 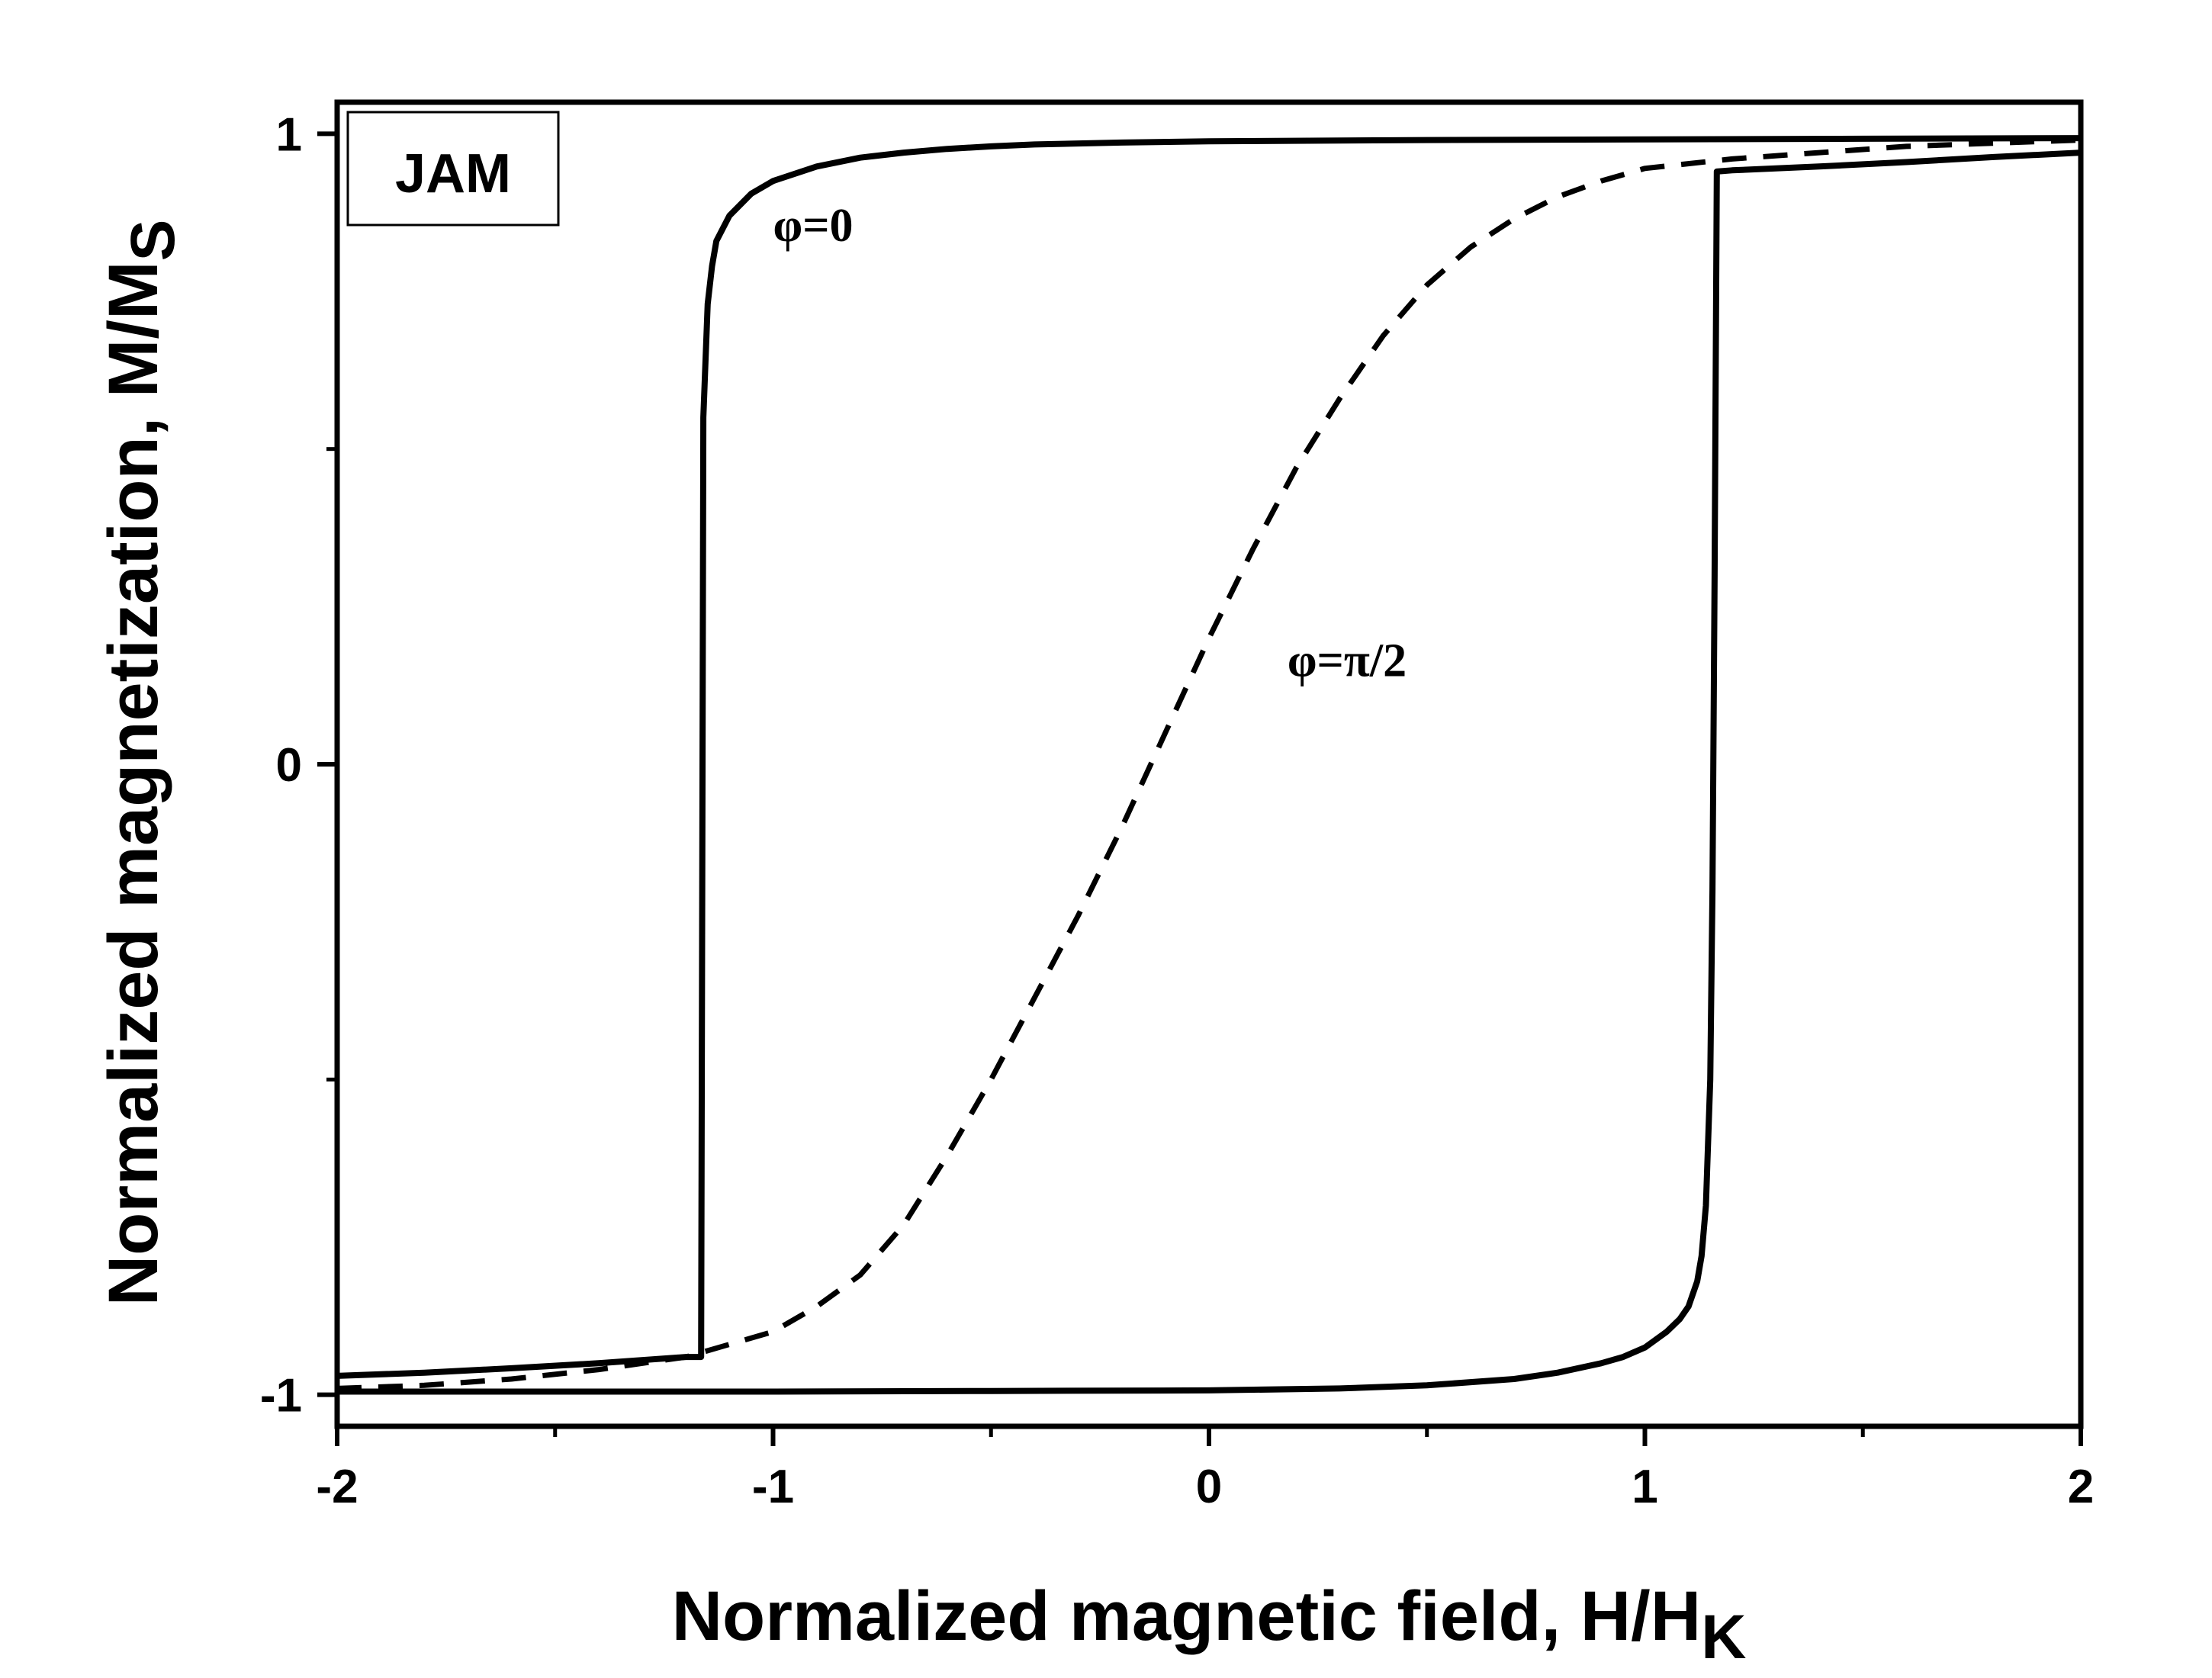 What do you see at coordinates (1090, 443) in the screenshot?
I see `annotations-layer: φ=0 φ=π/2` at bounding box center [1090, 443].